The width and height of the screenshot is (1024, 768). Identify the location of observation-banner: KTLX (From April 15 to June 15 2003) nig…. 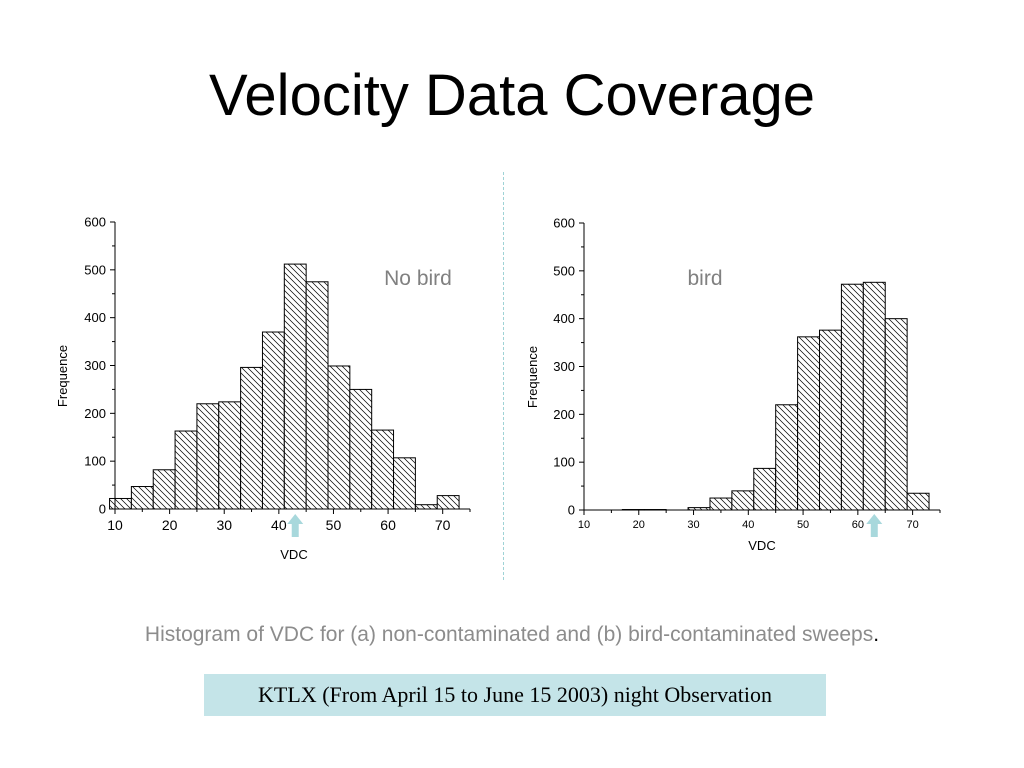
(515, 695).